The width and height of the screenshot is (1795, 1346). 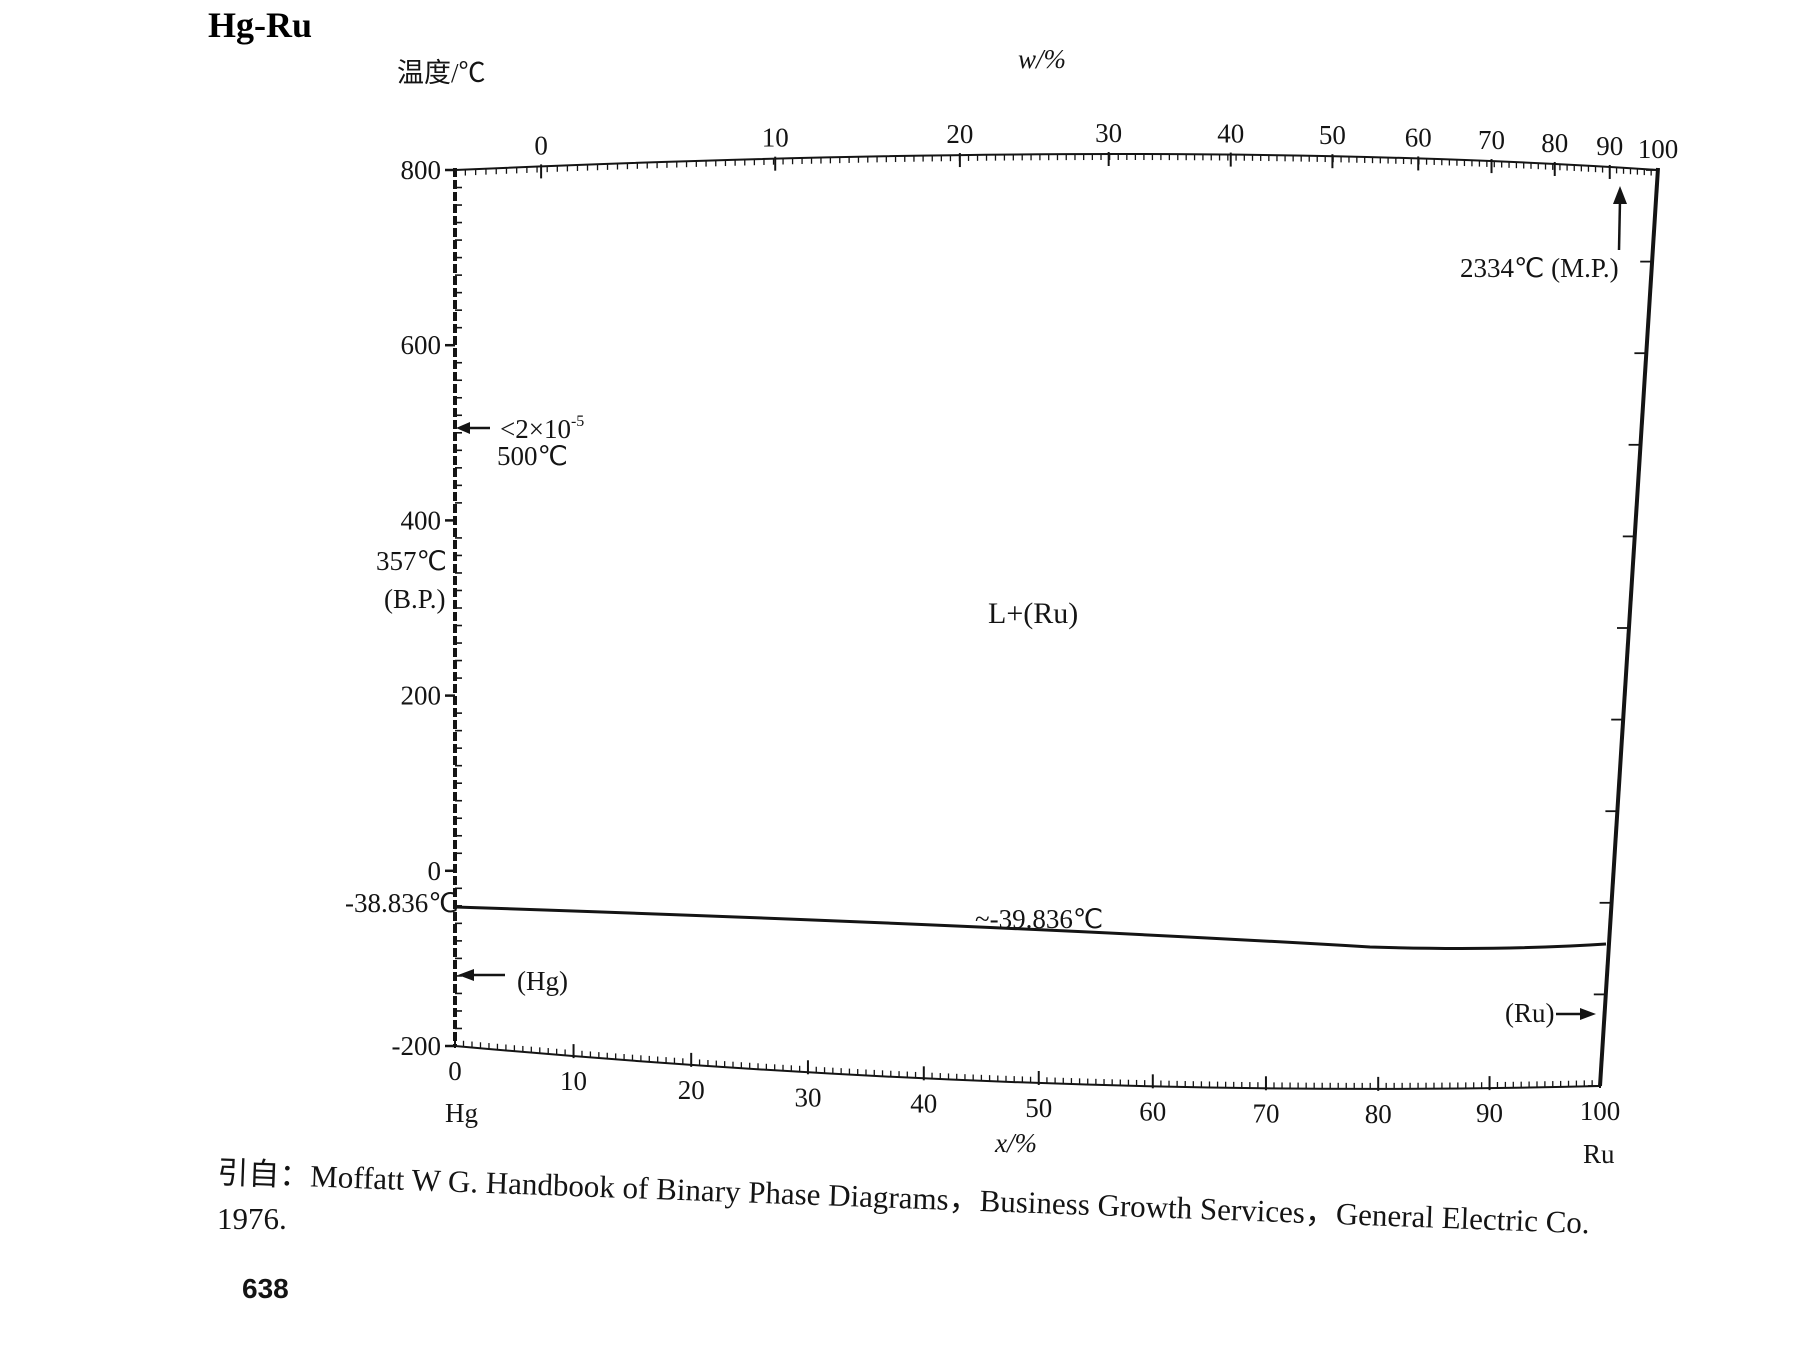 I want to click on hg-boiling-kind-label: (B.P.), so click(x=415, y=599).